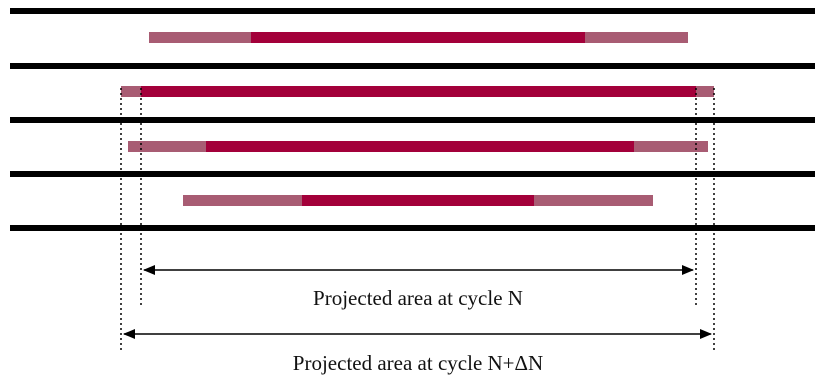  Describe the element at coordinates (418, 363) in the screenshot. I see `label-cycle-n-dn: Projected area at cycle N+ΔN` at that location.